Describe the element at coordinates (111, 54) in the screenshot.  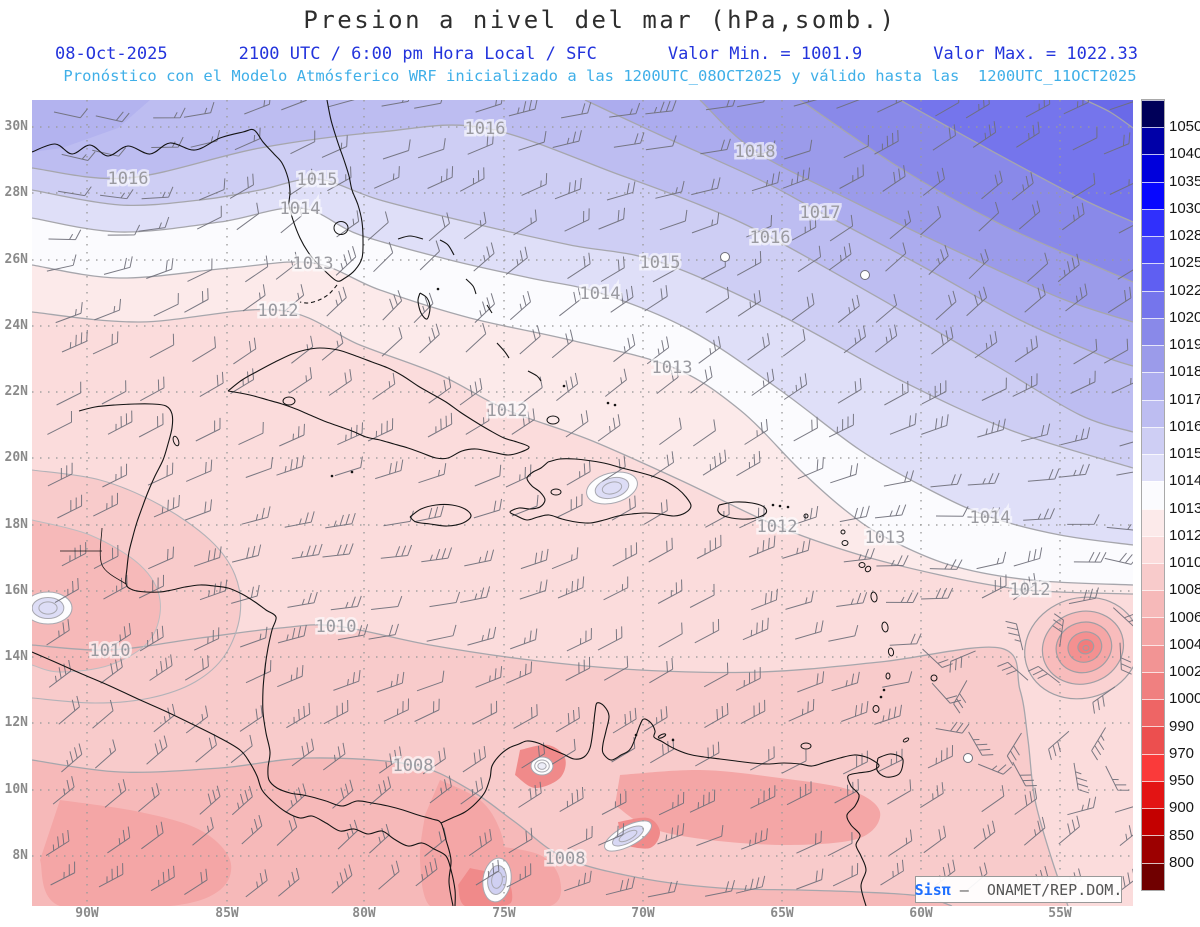
I see `valid-date: 08-Oct-2025` at that location.